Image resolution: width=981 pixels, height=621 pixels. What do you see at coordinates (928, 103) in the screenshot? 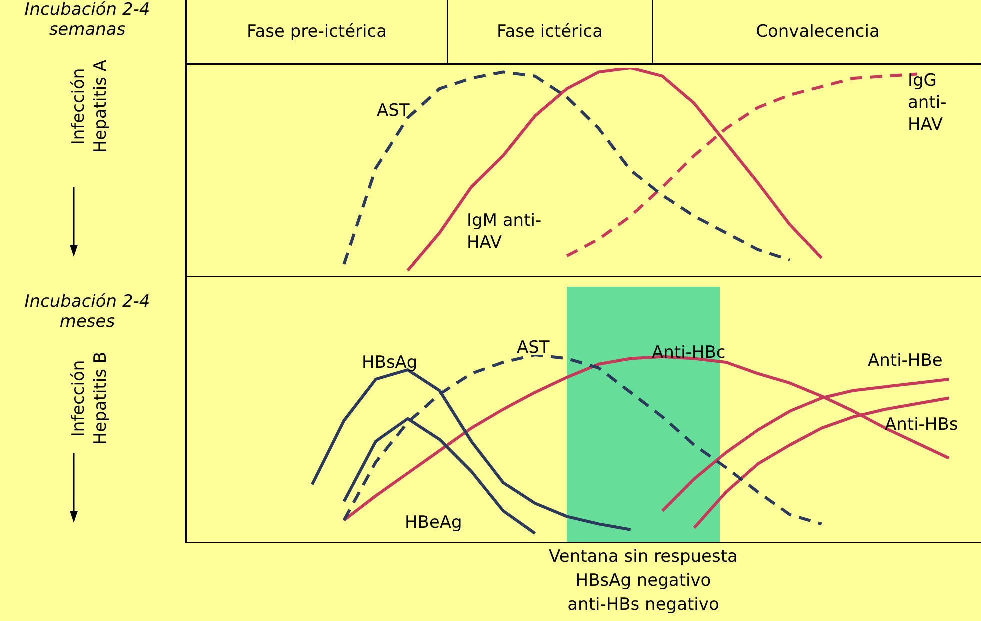
I see `series-label: IgG anti-HAV` at bounding box center [928, 103].